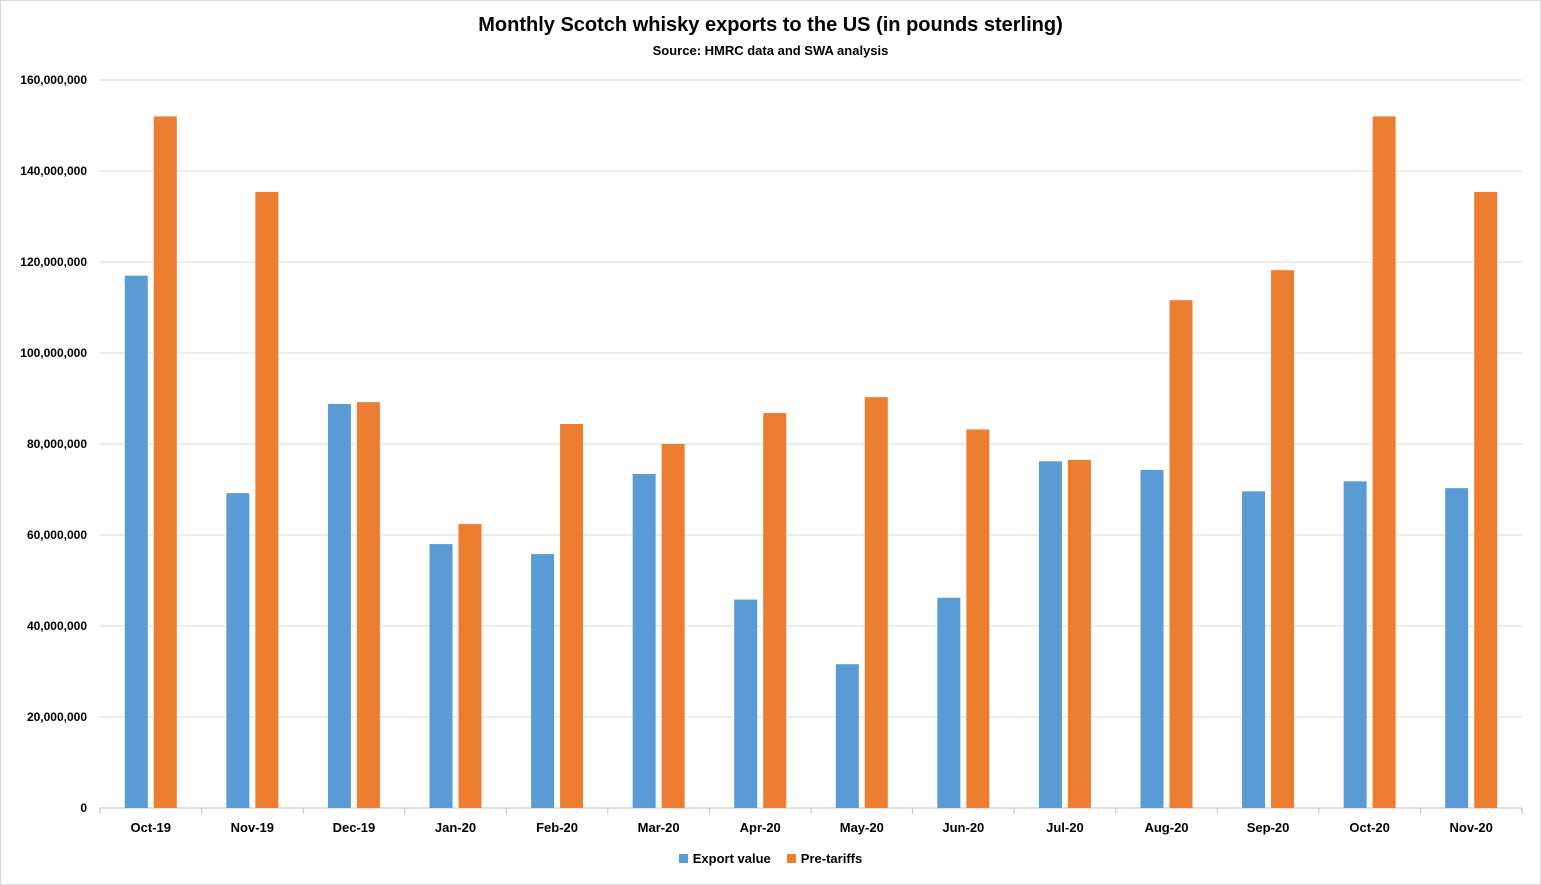 The height and width of the screenshot is (885, 1541). I want to click on x-tick-label: Jun-20, so click(963, 827).